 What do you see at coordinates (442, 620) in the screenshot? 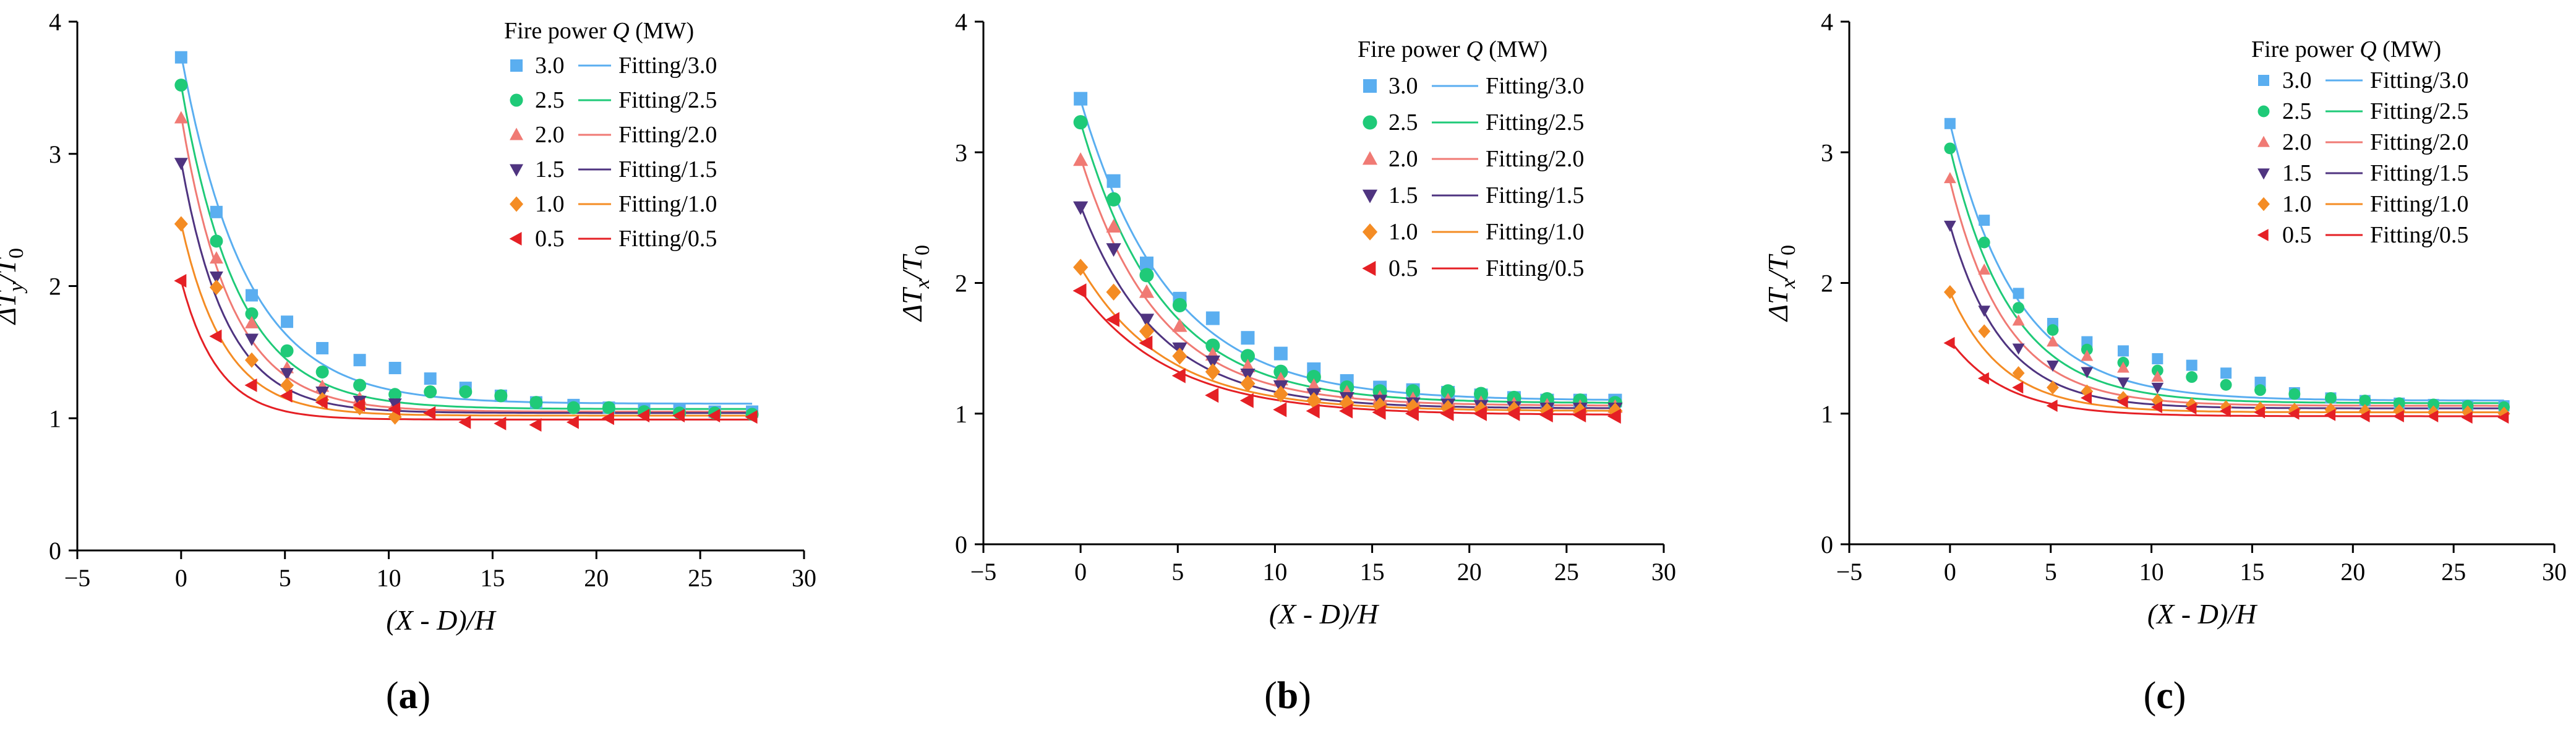
I see `x-axis-title: (X - D)/H` at bounding box center [442, 620].